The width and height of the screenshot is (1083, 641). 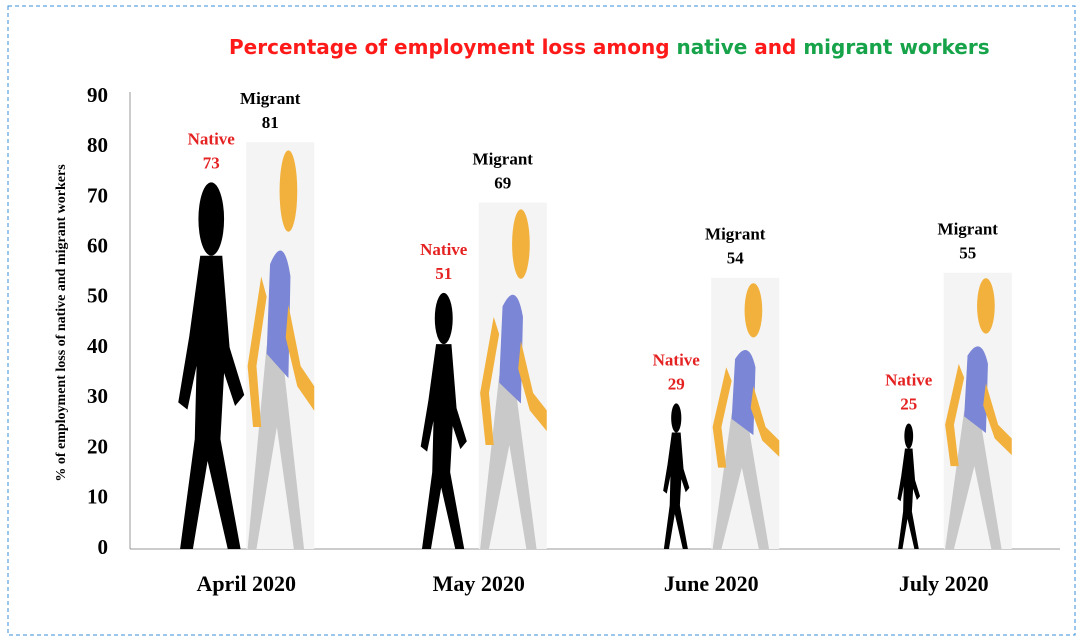 What do you see at coordinates (908, 403) in the screenshot?
I see `value-label: 25` at bounding box center [908, 403].